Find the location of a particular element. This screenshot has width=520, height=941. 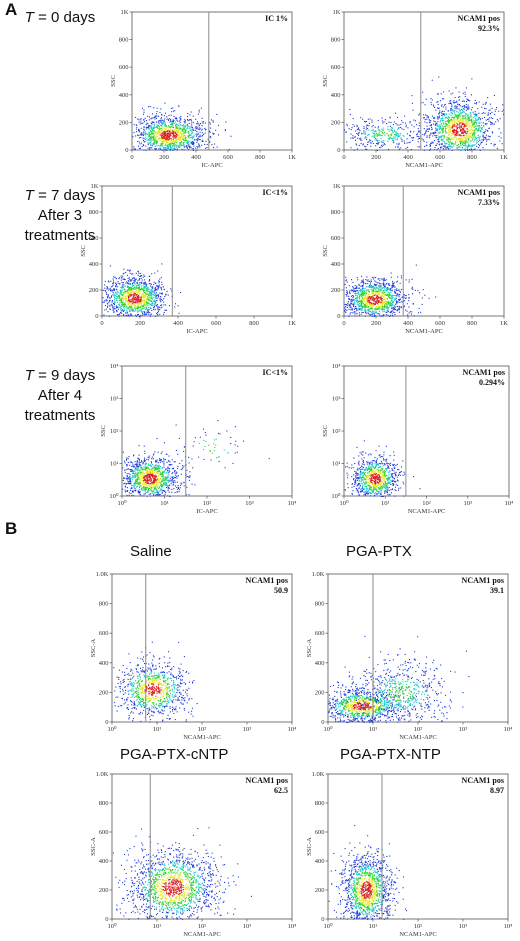

gate-value: 92.3% is located at coordinates (489, 28).